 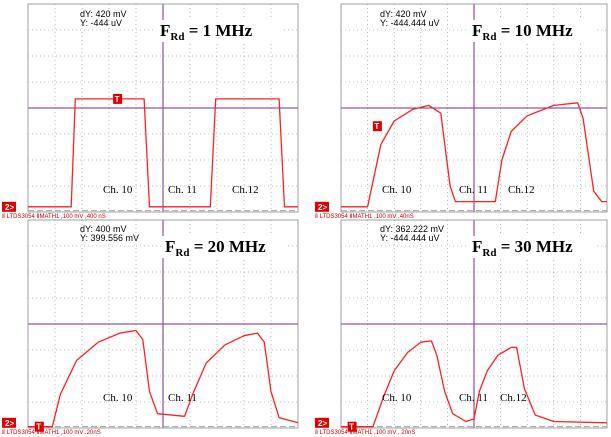 I want to click on frequency-text: FRd = 30 MHz, so click(x=522, y=248).